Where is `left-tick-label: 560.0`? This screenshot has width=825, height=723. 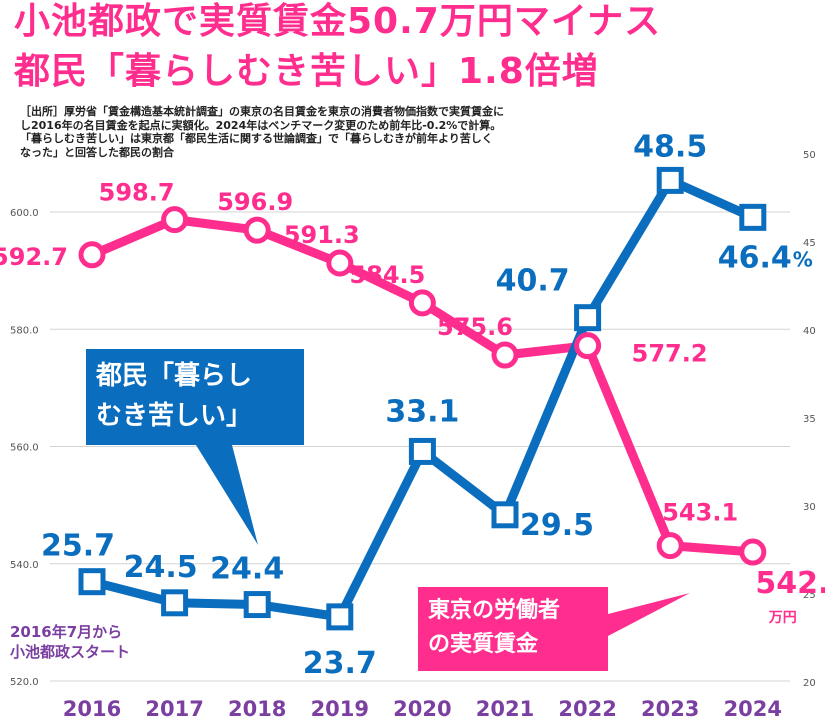
left-tick-label: 560.0 is located at coordinates (24, 448).